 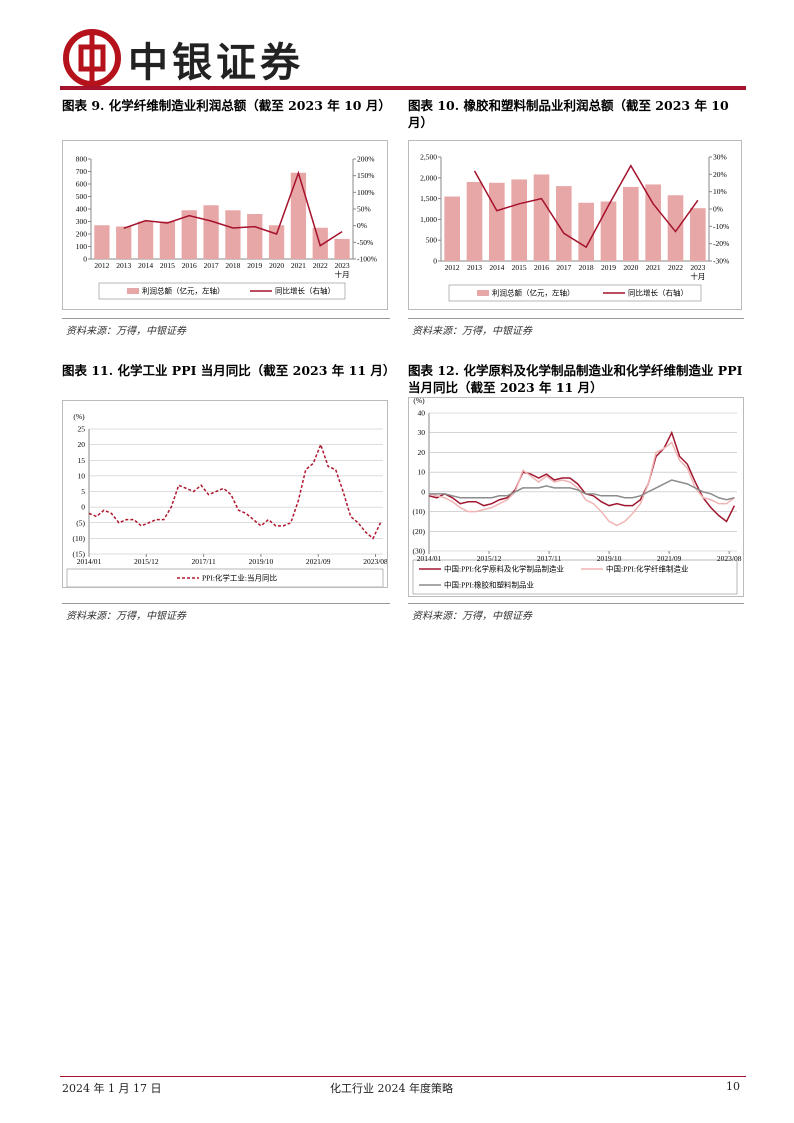 I want to click on y-tick-label: 10, so click(x=422, y=472).